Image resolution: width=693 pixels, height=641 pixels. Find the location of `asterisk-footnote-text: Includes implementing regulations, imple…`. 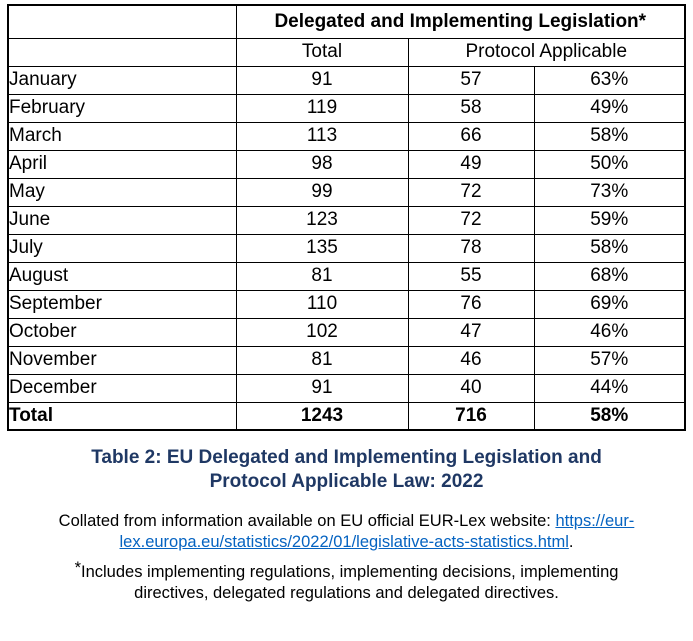

asterisk-footnote-text: Includes implementing regulations, imple… is located at coordinates (349, 582).